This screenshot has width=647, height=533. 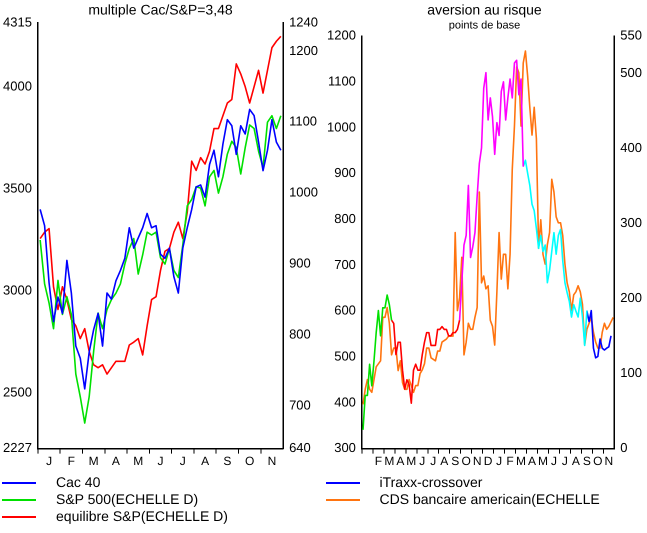 I want to click on y-tick-label: 700, so click(x=345, y=264).